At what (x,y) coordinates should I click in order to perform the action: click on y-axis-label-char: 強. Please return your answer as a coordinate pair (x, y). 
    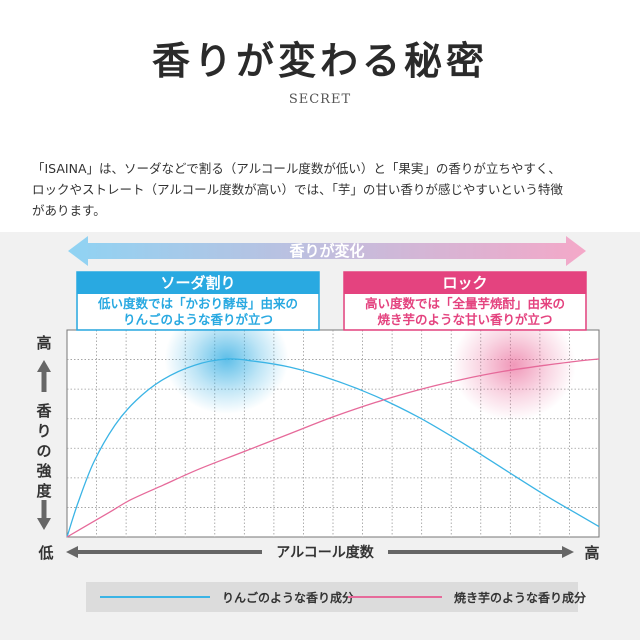
    Looking at the image, I should click on (43, 471).